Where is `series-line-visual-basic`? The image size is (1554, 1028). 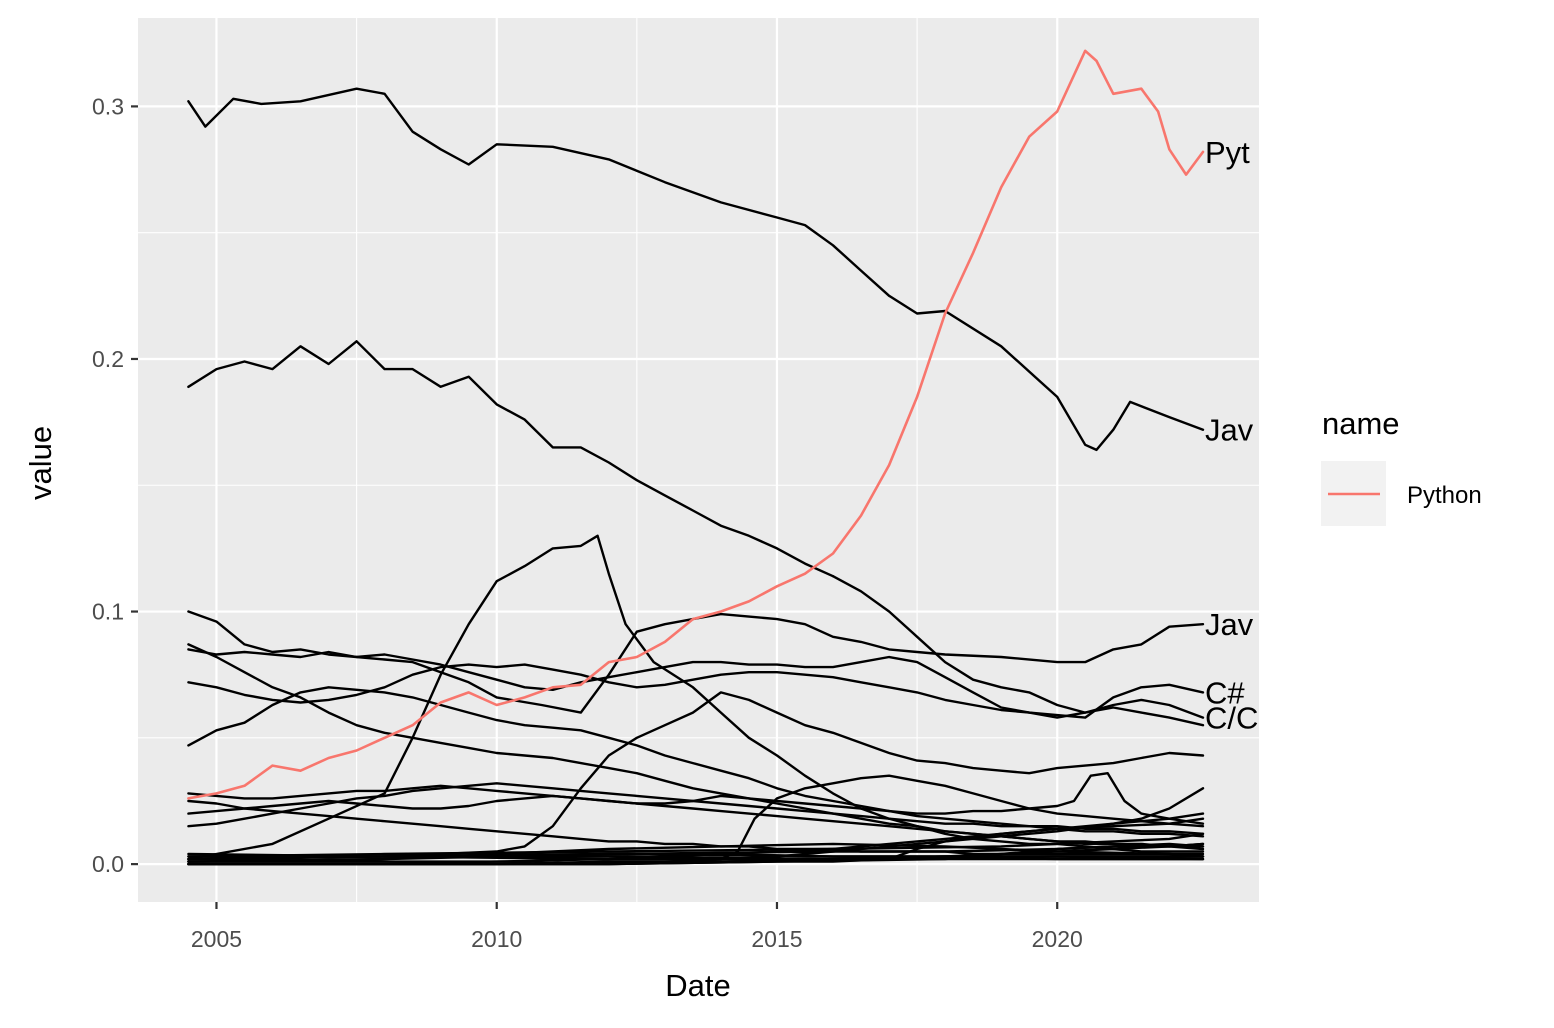
series-line-visual-basic is located at coordinates (696, 816).